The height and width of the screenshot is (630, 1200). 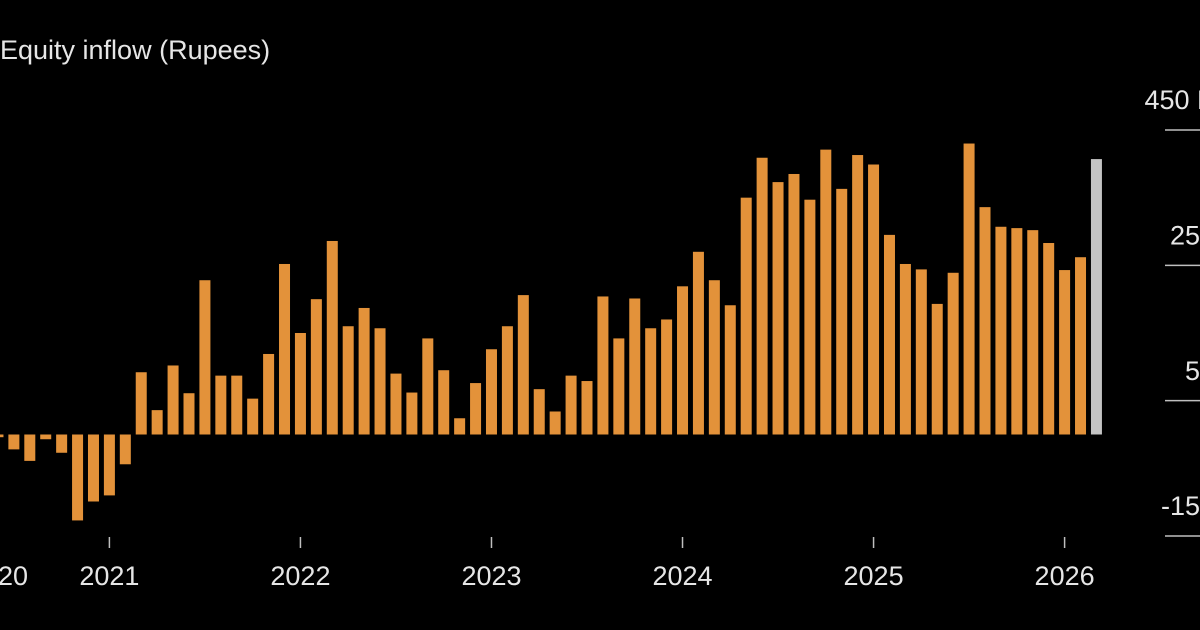 What do you see at coordinates (682, 576) in the screenshot?
I see `x-tick-label: 2024` at bounding box center [682, 576].